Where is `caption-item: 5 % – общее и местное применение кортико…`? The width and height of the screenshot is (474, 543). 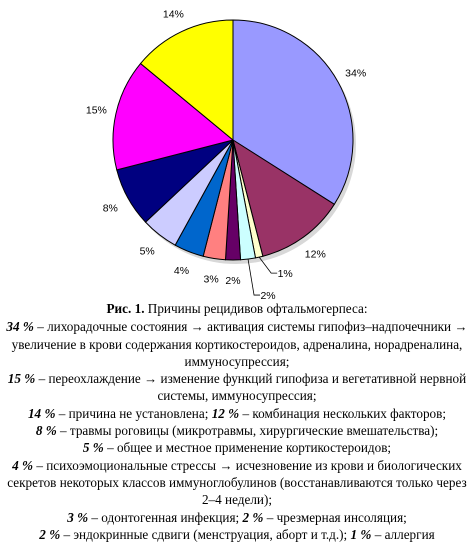
caption-item: 5 % – общее и местное применение кортико… is located at coordinates (237, 447).